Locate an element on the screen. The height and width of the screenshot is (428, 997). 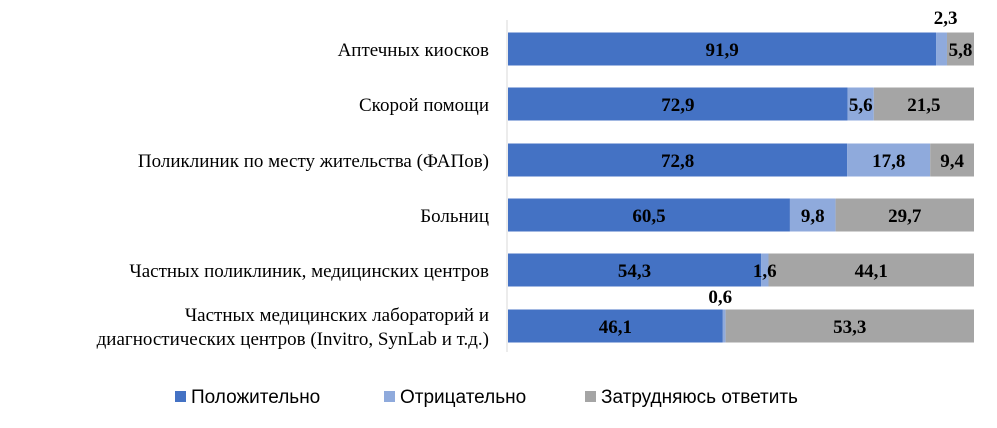
legend-item: Положительно is located at coordinates (247, 397).